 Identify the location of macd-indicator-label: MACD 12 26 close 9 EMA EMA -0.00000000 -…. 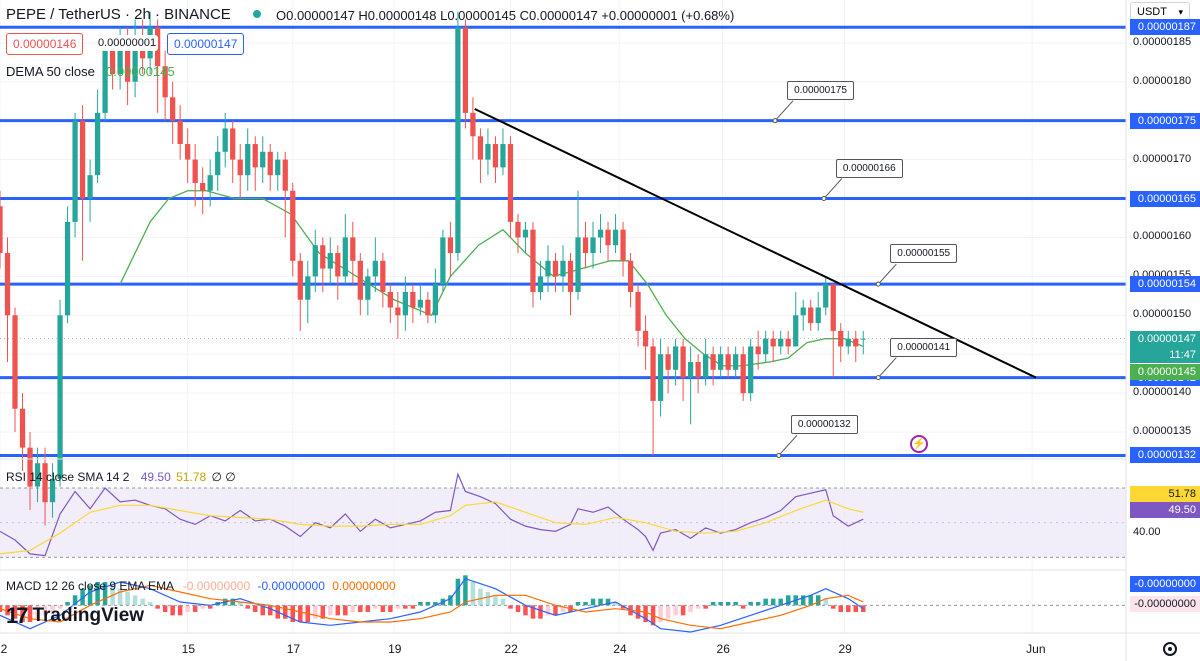
(201, 586).